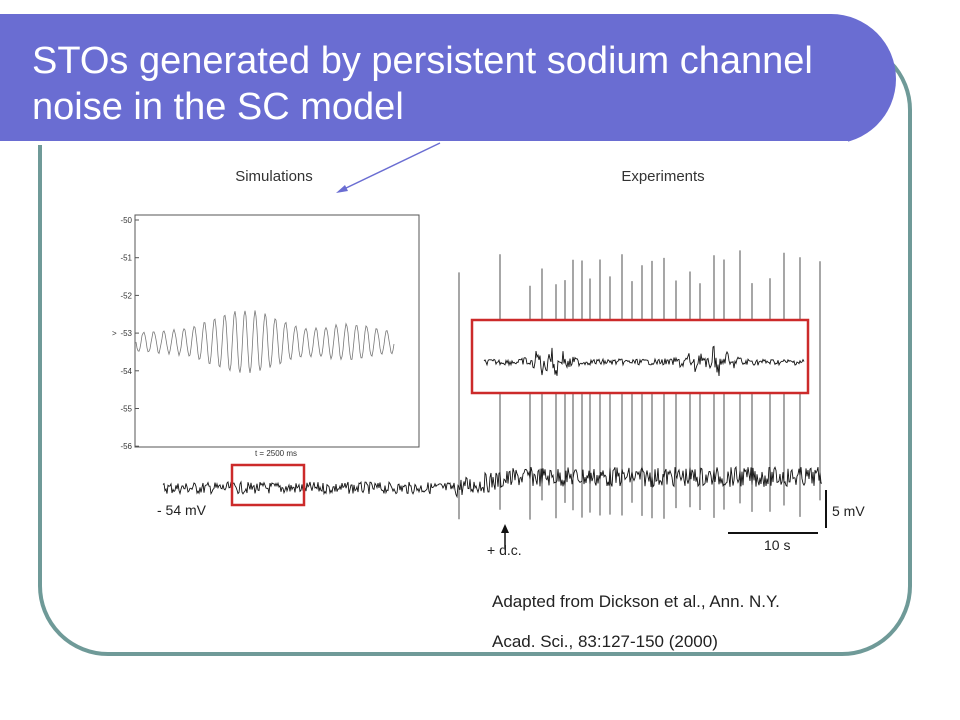  I want to click on y-axis-ticks: -50 -51 -52 -53 -54 -55 -56, so click(129, 333).